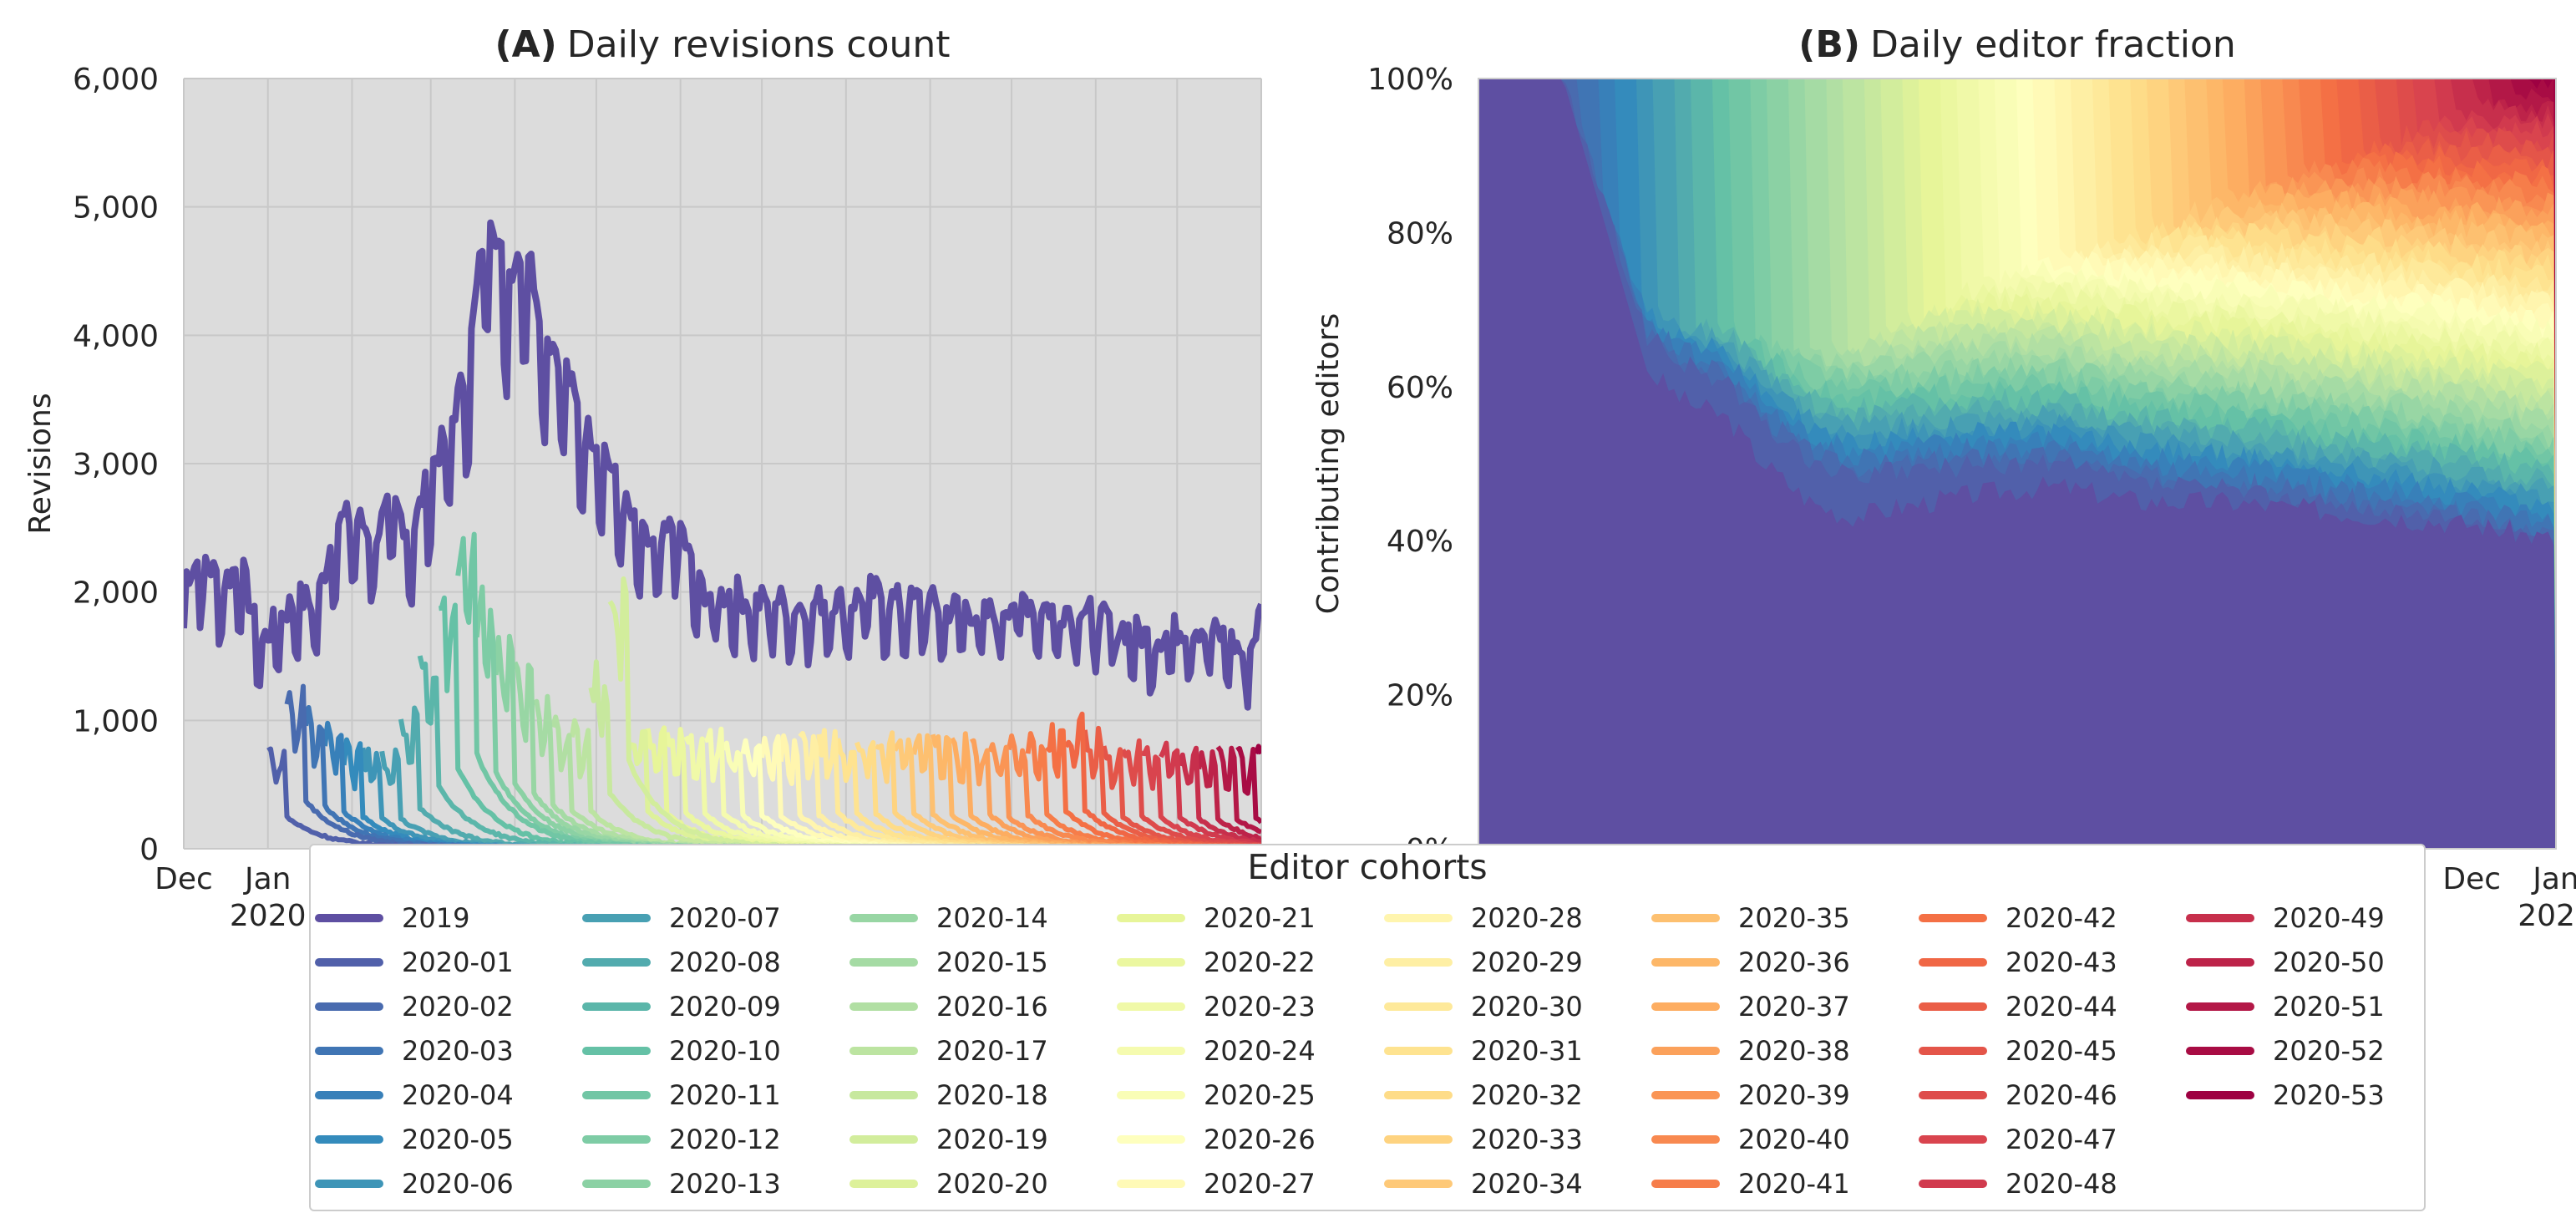  I want to click on legend-item: 2020-05, so click(414, 1139).